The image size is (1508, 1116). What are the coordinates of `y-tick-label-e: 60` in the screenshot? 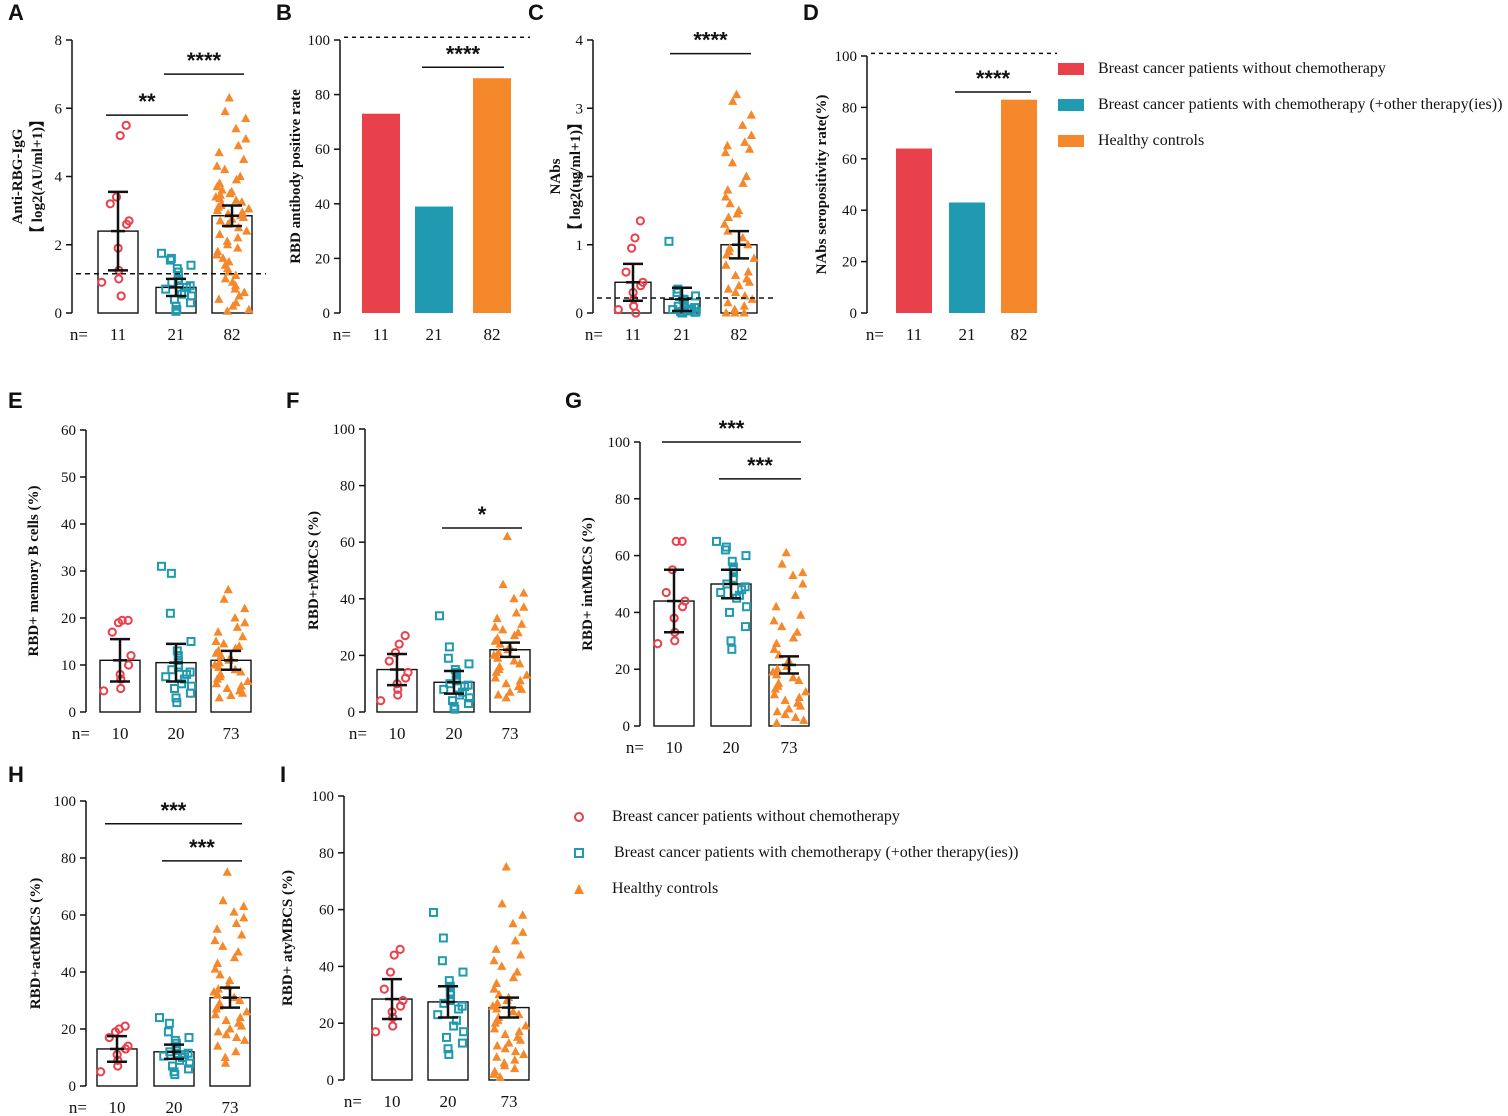 It's located at (68, 431).